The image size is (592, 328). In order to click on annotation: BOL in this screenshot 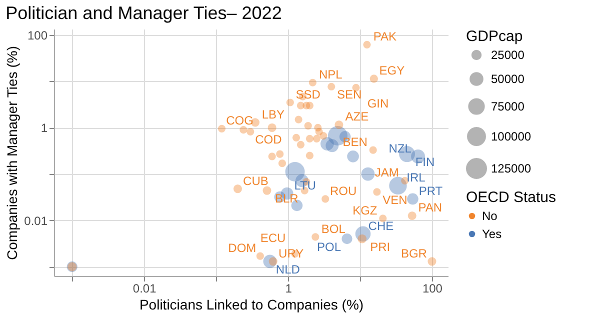, I will do `click(333, 229)`.